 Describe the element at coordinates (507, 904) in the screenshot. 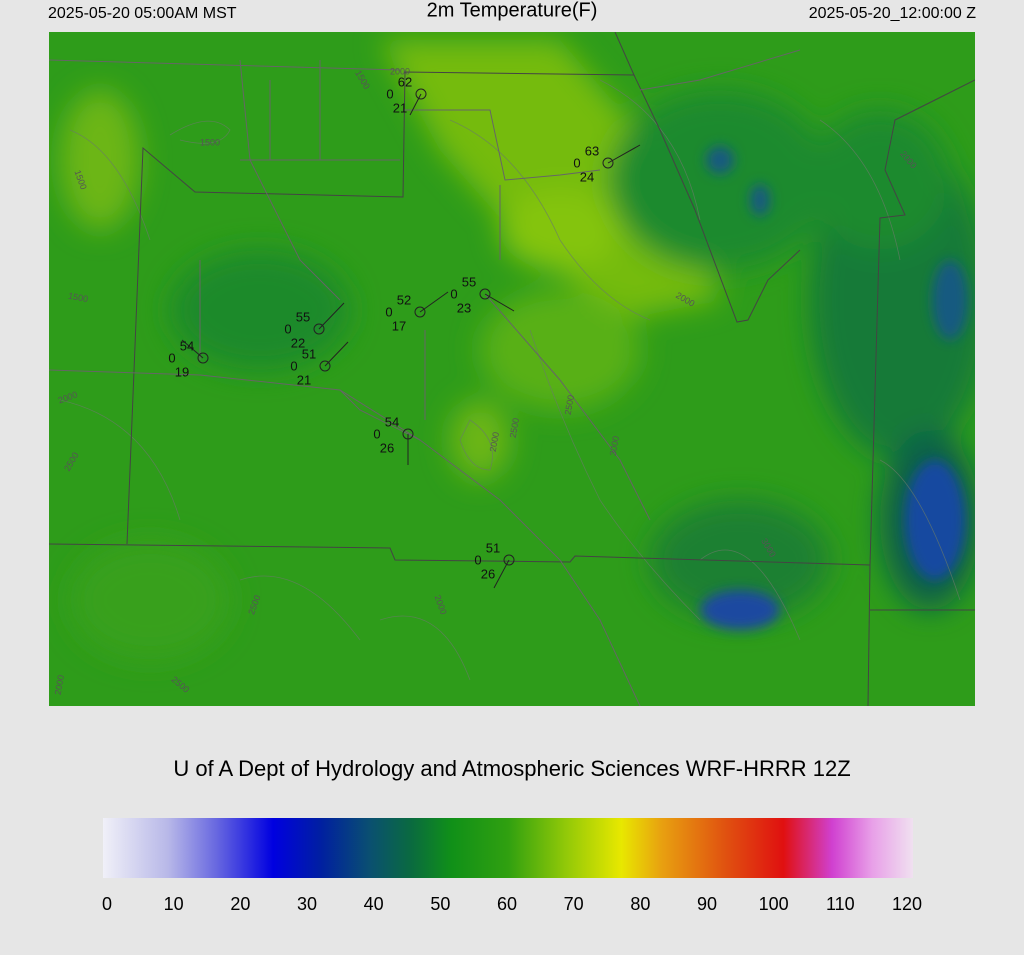

I see `colorbar-tick-label: 60` at that location.